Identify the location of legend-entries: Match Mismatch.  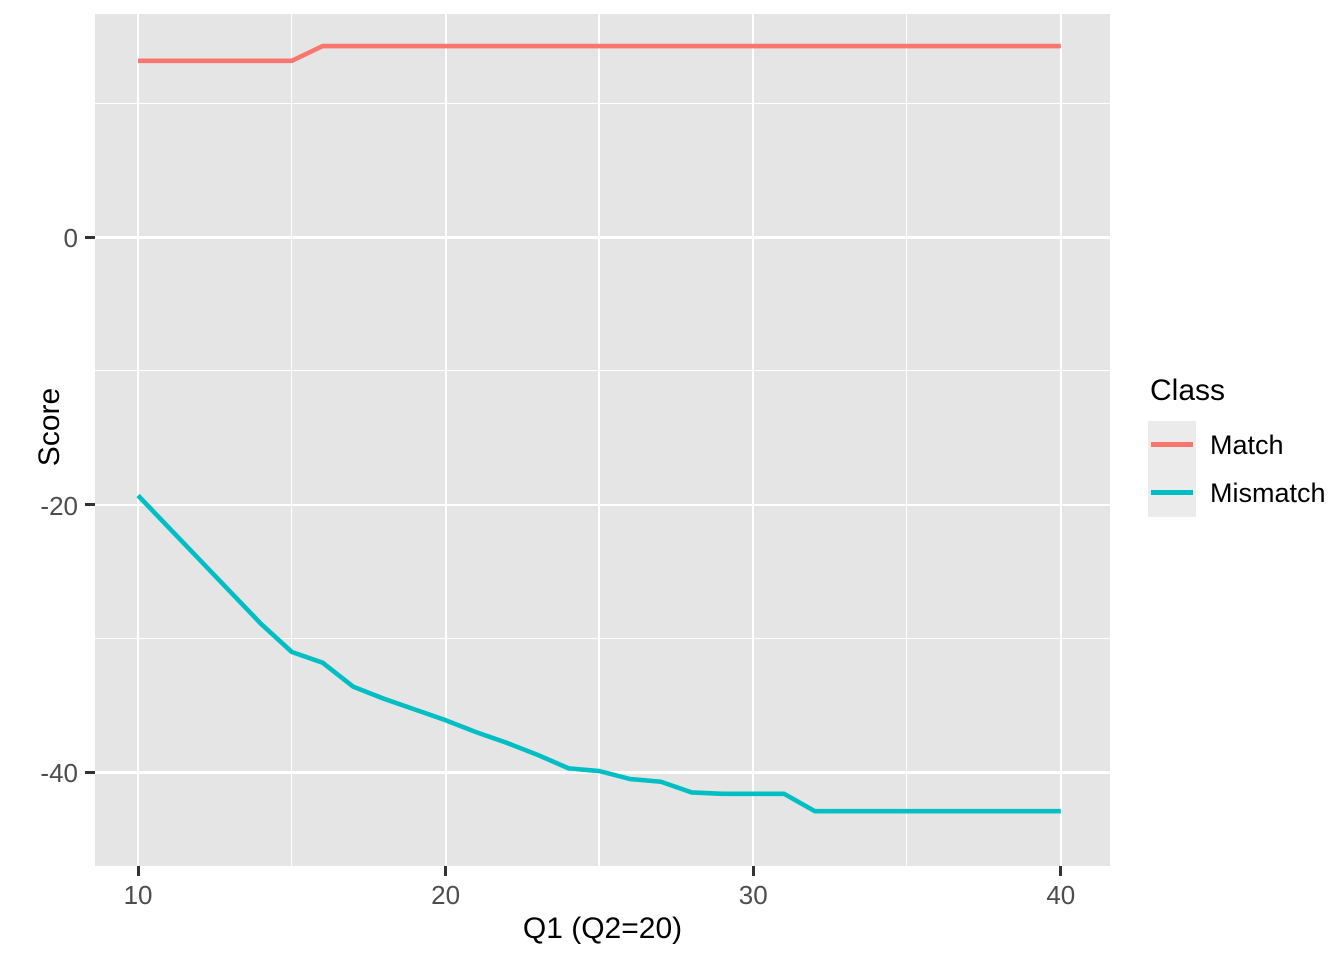
(1237, 469).